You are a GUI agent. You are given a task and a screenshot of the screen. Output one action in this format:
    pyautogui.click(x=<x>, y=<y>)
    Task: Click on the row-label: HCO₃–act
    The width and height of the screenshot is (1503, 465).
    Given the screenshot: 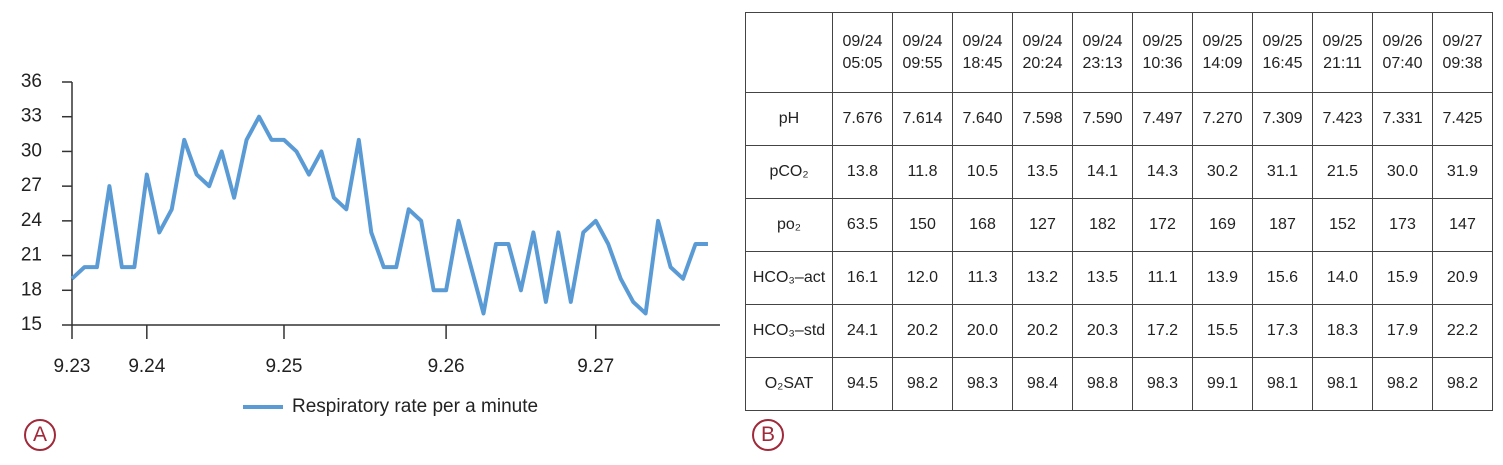 What is the action you would take?
    pyautogui.click(x=789, y=278)
    